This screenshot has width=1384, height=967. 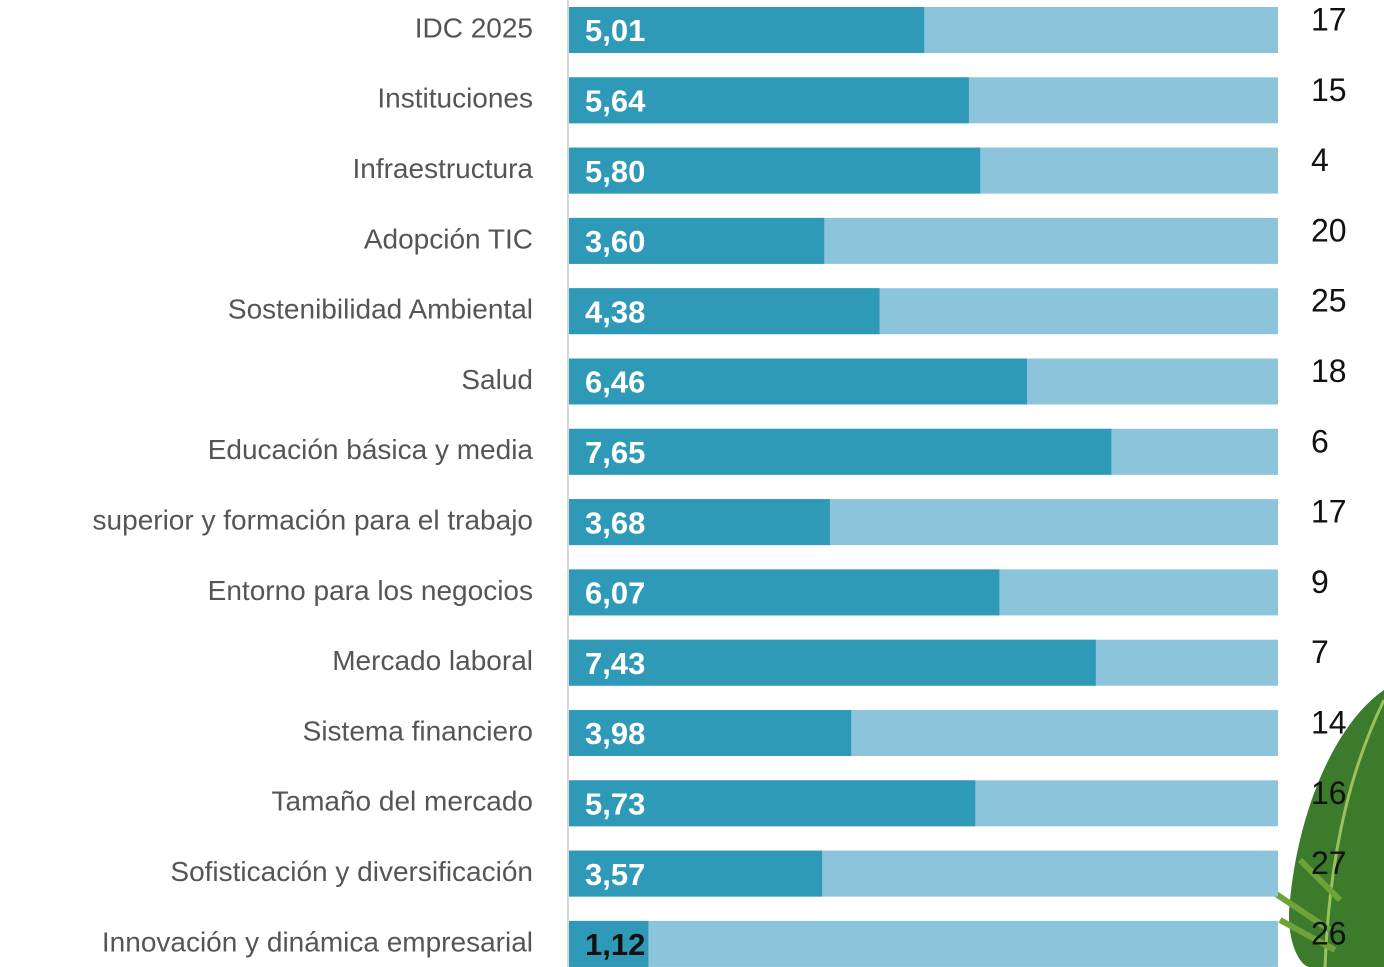 I want to click on rank-label: 25, so click(x=1329, y=301).